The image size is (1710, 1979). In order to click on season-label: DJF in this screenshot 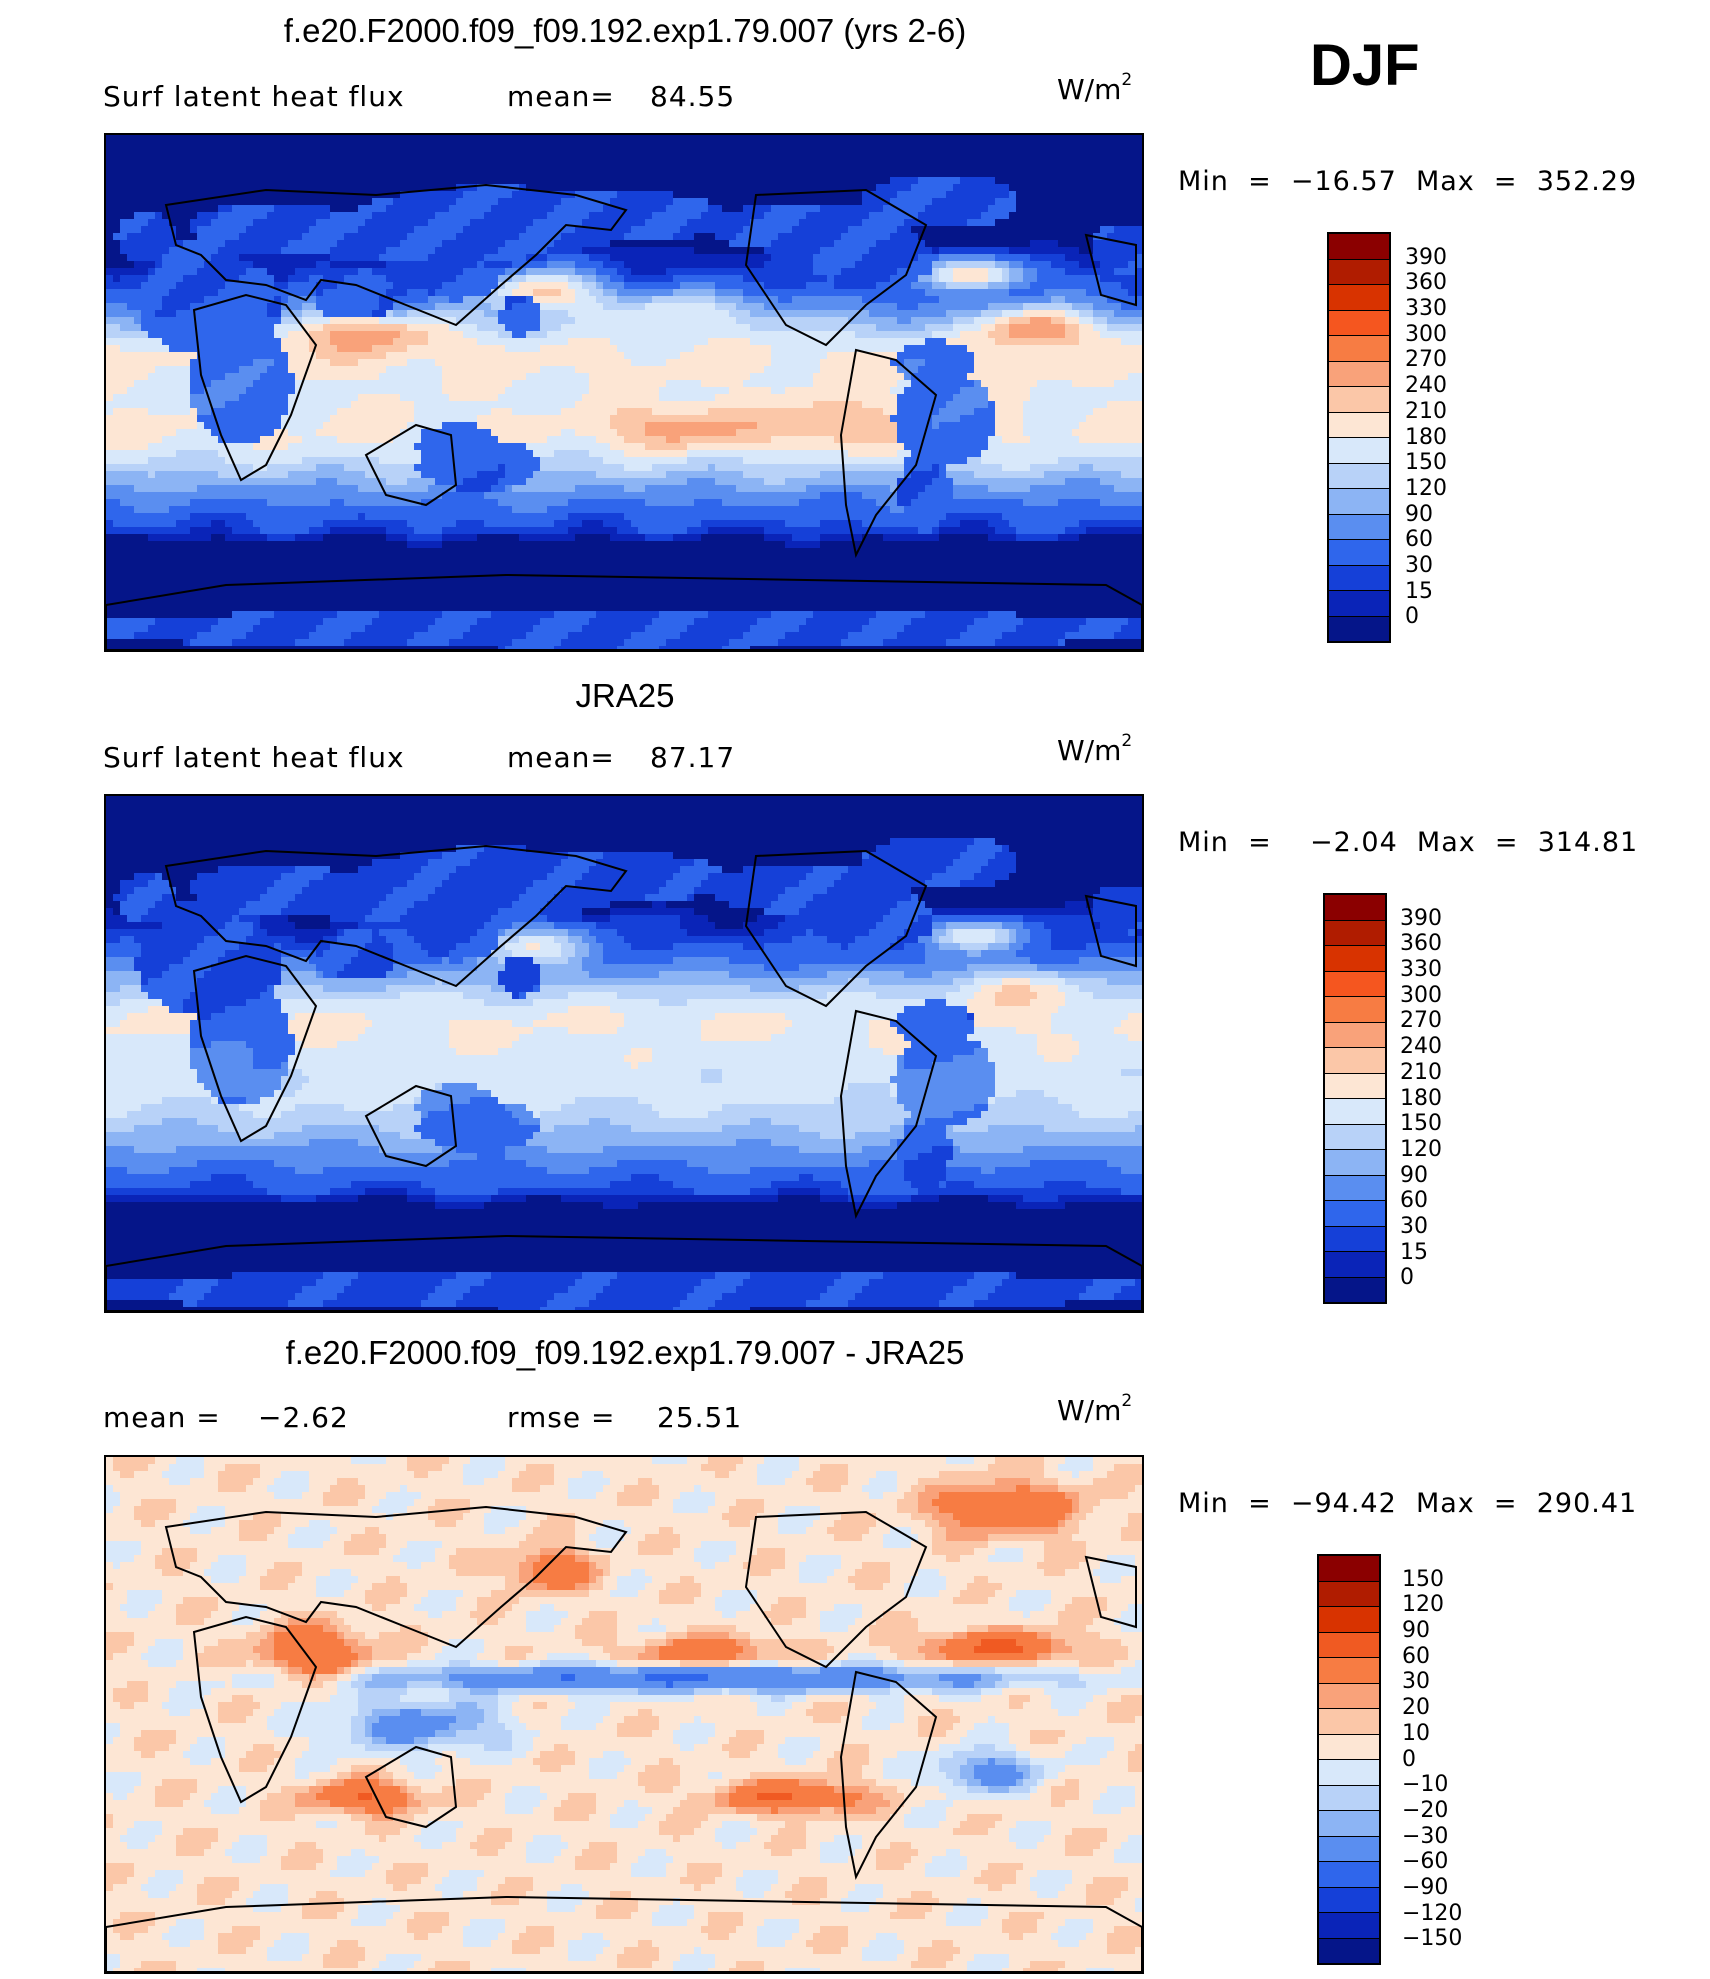, I will do `click(1365, 65)`.